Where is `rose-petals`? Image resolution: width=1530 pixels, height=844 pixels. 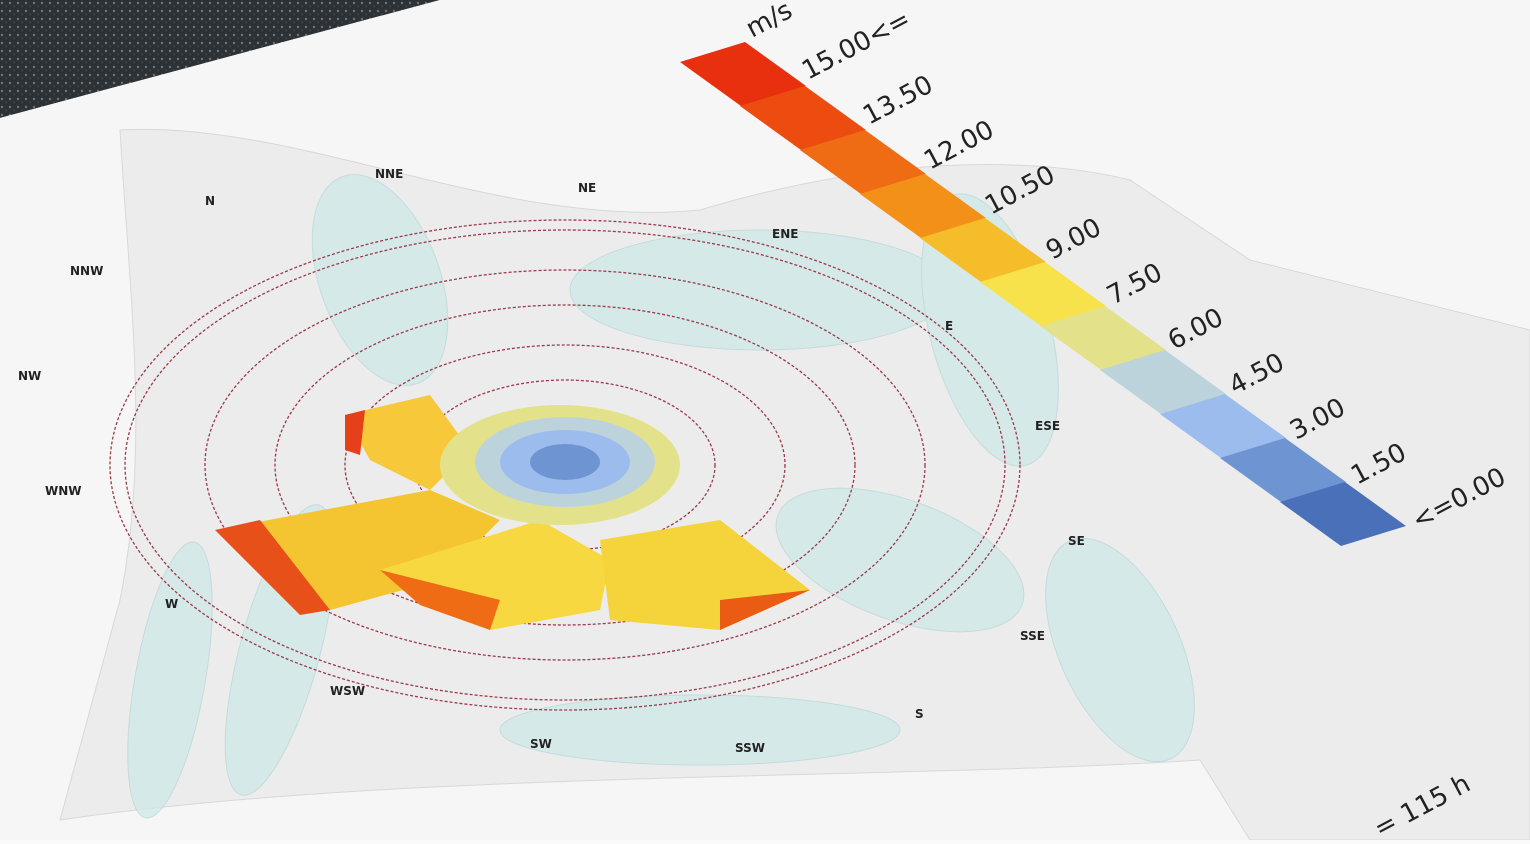
rose-petals is located at coordinates (512, 512).